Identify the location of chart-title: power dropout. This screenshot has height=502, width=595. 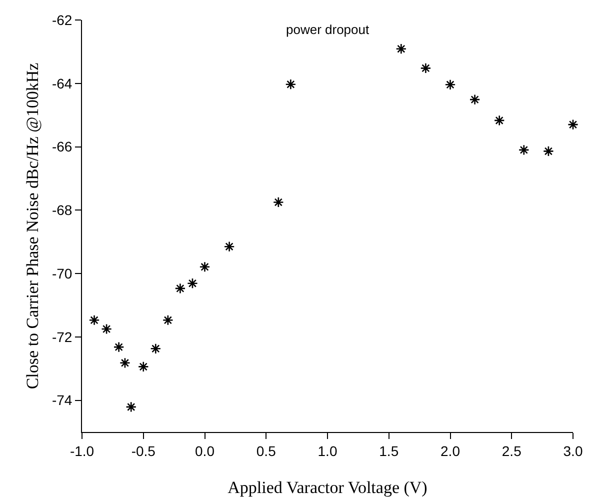
(328, 29).